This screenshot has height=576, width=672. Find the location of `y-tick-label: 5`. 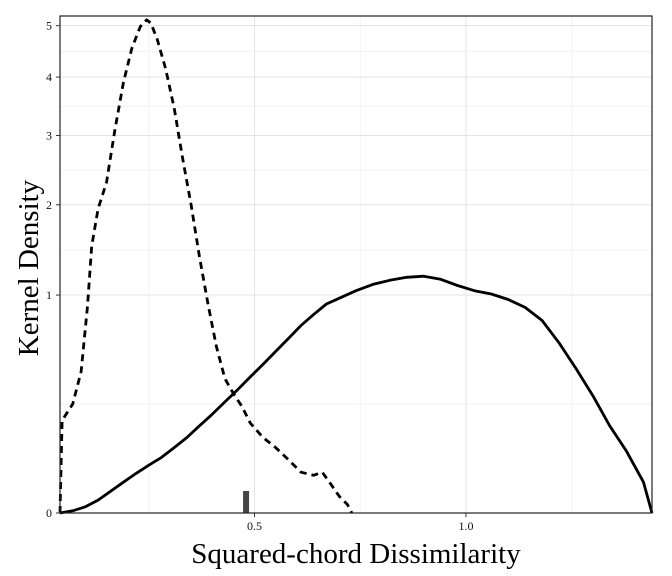

y-tick-label: 5 is located at coordinates (49, 26).